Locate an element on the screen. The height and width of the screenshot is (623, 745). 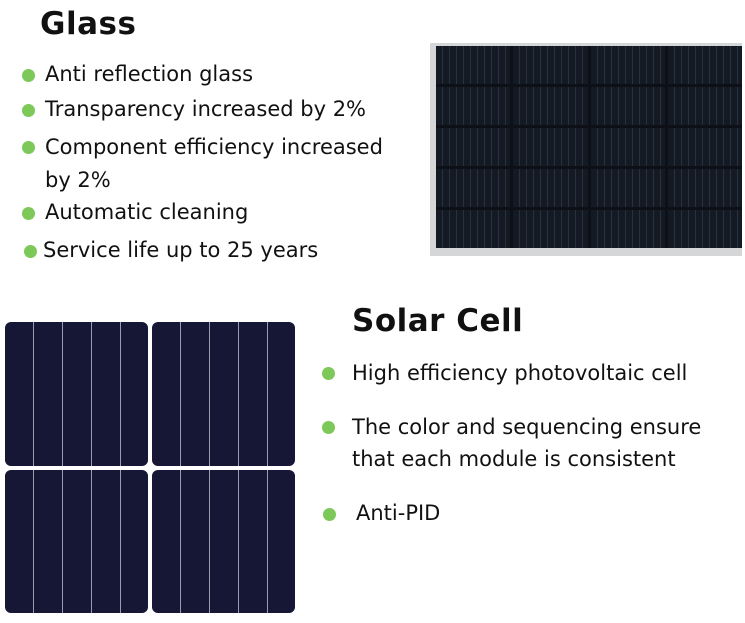
glass-item: Transparency increased by 2% is located at coordinates (206, 109).